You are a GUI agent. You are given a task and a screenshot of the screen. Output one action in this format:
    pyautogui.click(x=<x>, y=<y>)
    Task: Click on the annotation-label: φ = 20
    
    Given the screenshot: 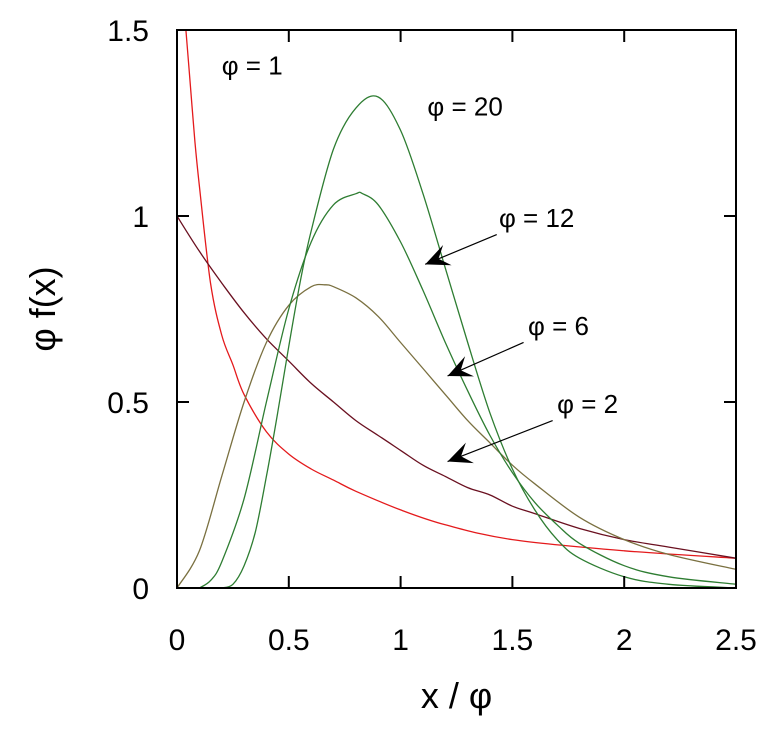 What is the action you would take?
    pyautogui.click(x=464, y=107)
    